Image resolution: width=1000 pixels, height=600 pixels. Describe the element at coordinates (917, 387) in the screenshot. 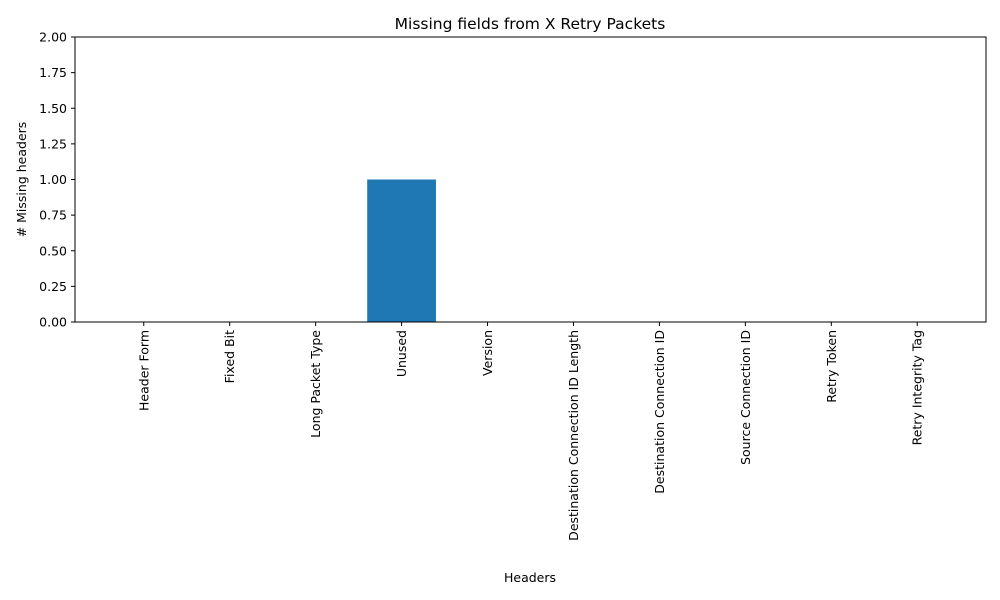

I see `x-tick-label: Retry Integrity Tag` at that location.